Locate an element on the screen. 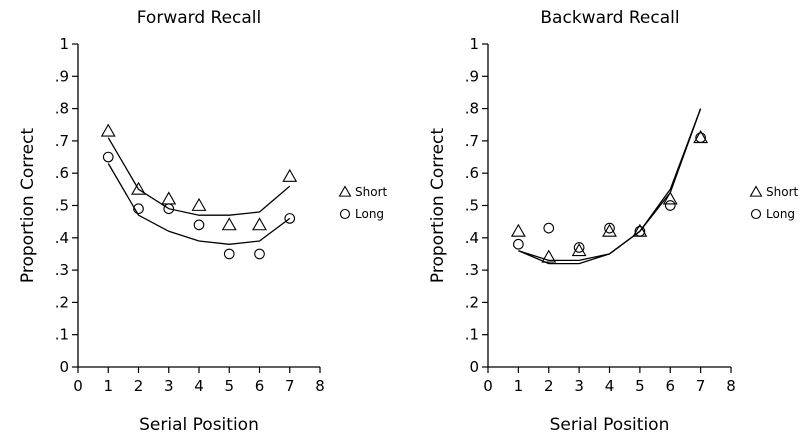 This screenshot has height=437, width=805. chart-title: Forward Recall is located at coordinates (199, 18).